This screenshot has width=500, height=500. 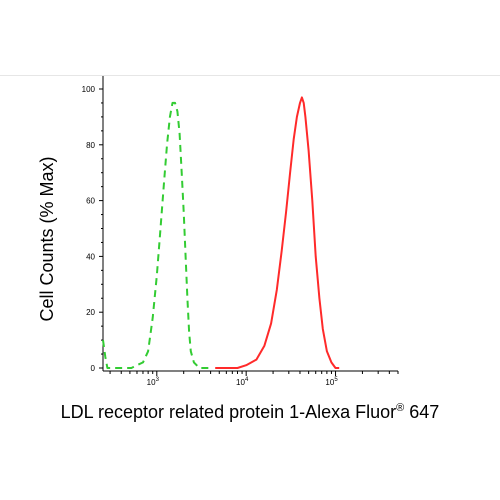 What do you see at coordinates (250, 75) in the screenshot?
I see `top-divider` at bounding box center [250, 75].